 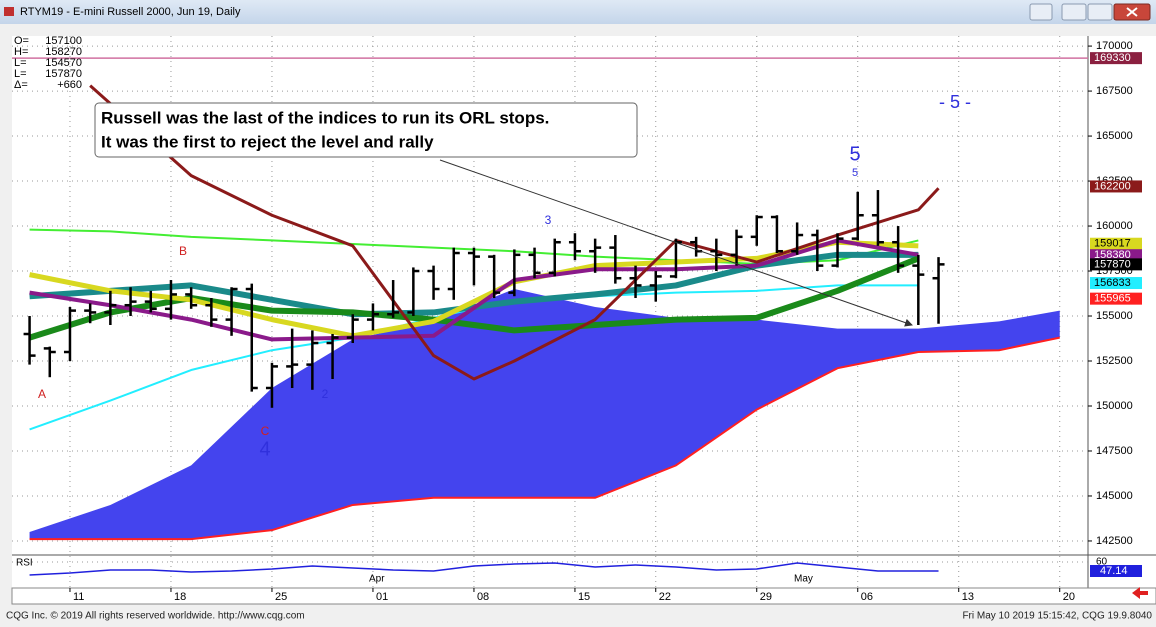 What do you see at coordinates (366, 130) in the screenshot?
I see `annotation-box` at bounding box center [366, 130].